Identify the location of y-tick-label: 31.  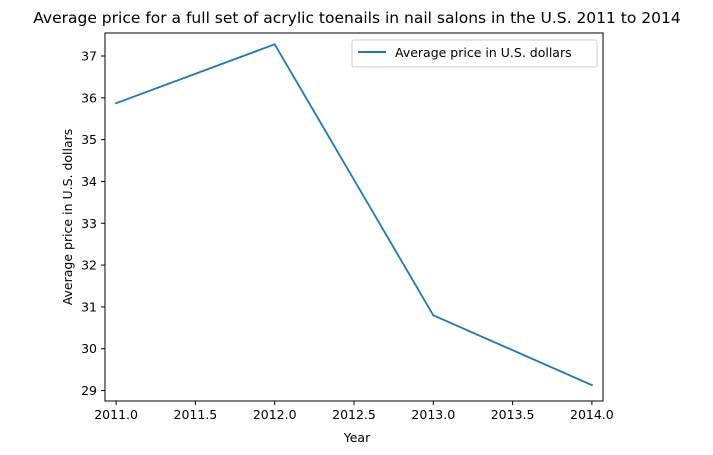
(89, 306).